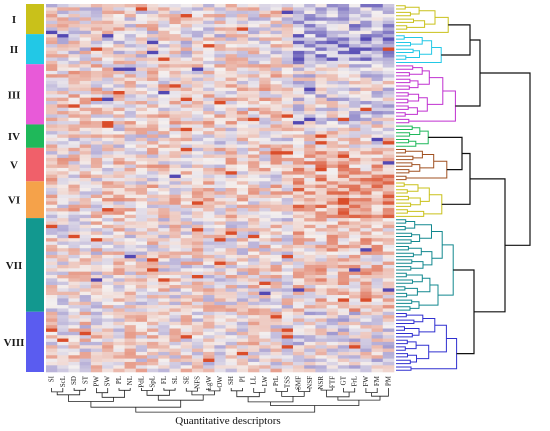 The height and width of the screenshot is (431, 550). What do you see at coordinates (164, 380) in the screenshot?
I see `column-label: FL` at bounding box center [164, 380].